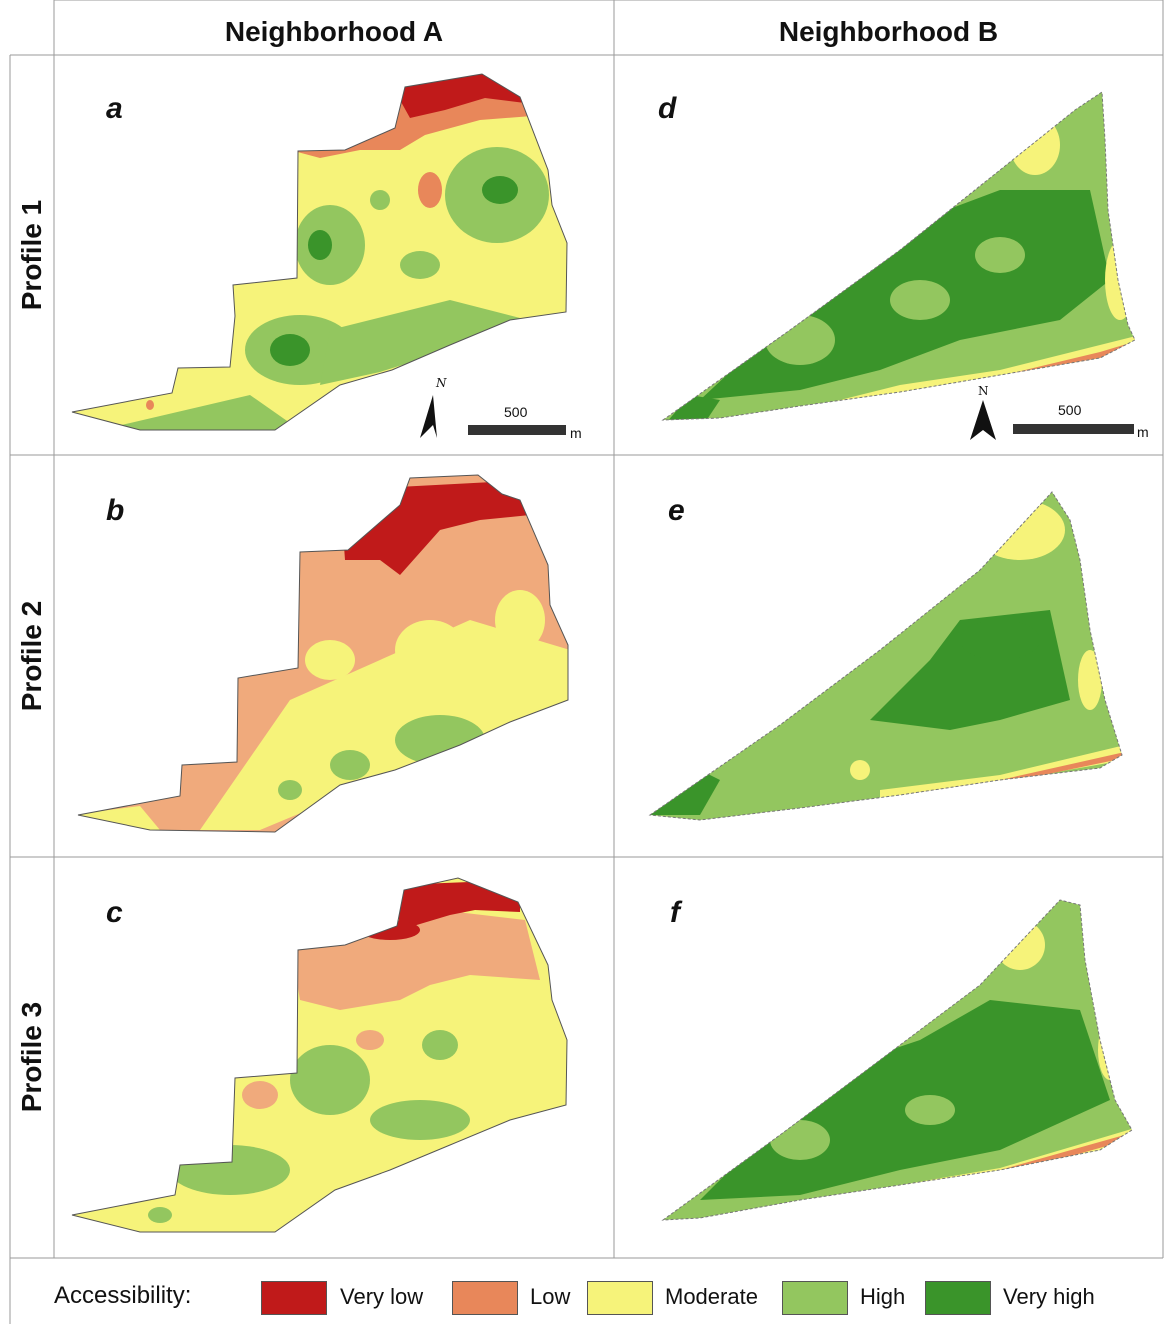 The width and height of the screenshot is (1164, 1324). Describe the element at coordinates (676, 510) in the screenshot. I see `panel-letter-e: e` at that location.